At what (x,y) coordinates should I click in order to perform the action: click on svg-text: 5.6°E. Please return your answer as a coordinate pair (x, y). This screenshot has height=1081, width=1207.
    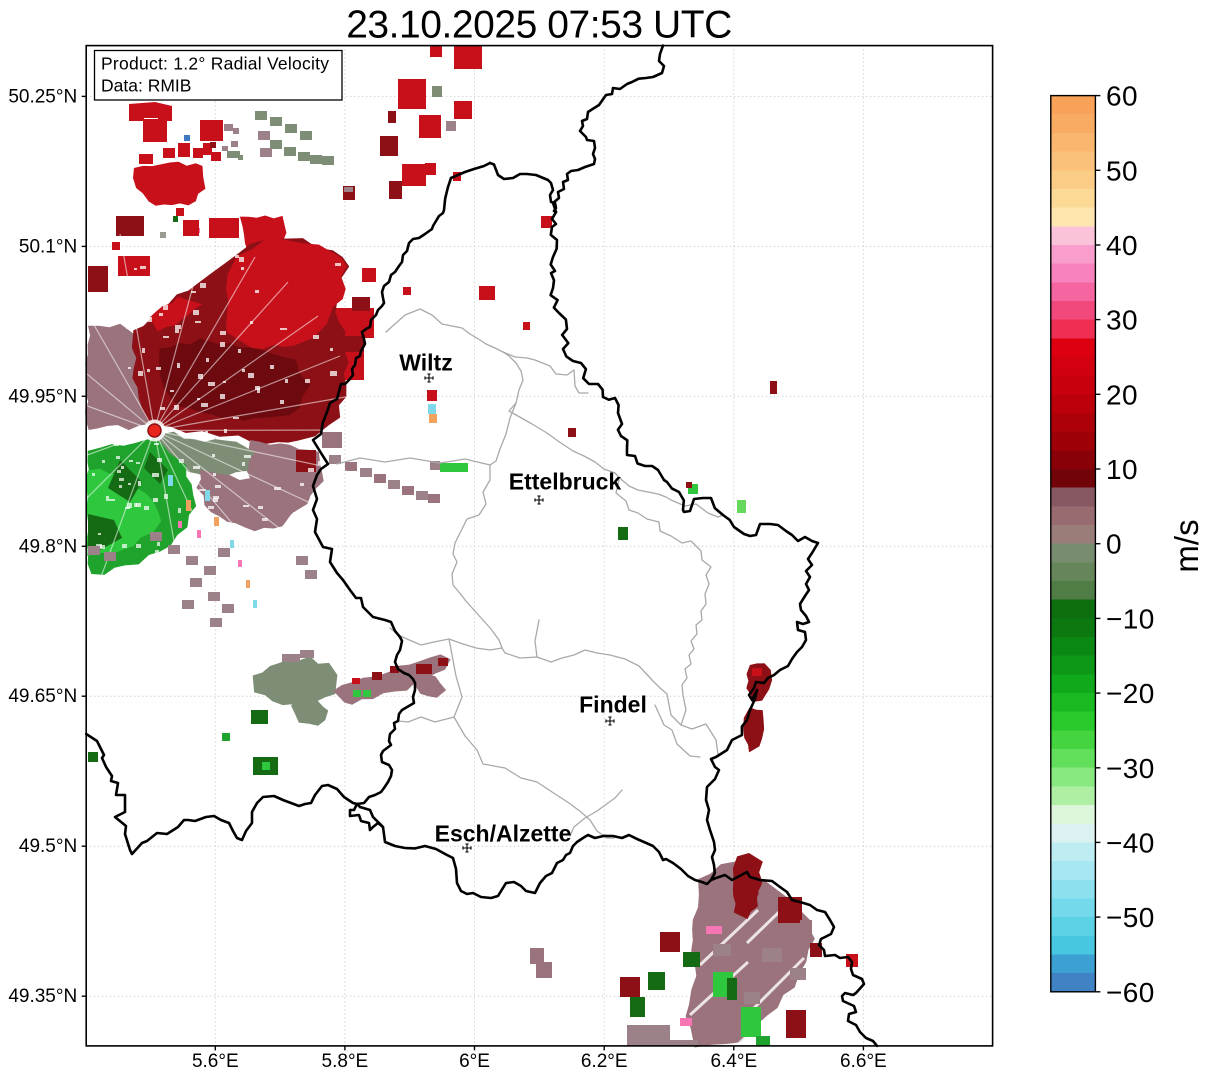
    Looking at the image, I should click on (215, 1061).